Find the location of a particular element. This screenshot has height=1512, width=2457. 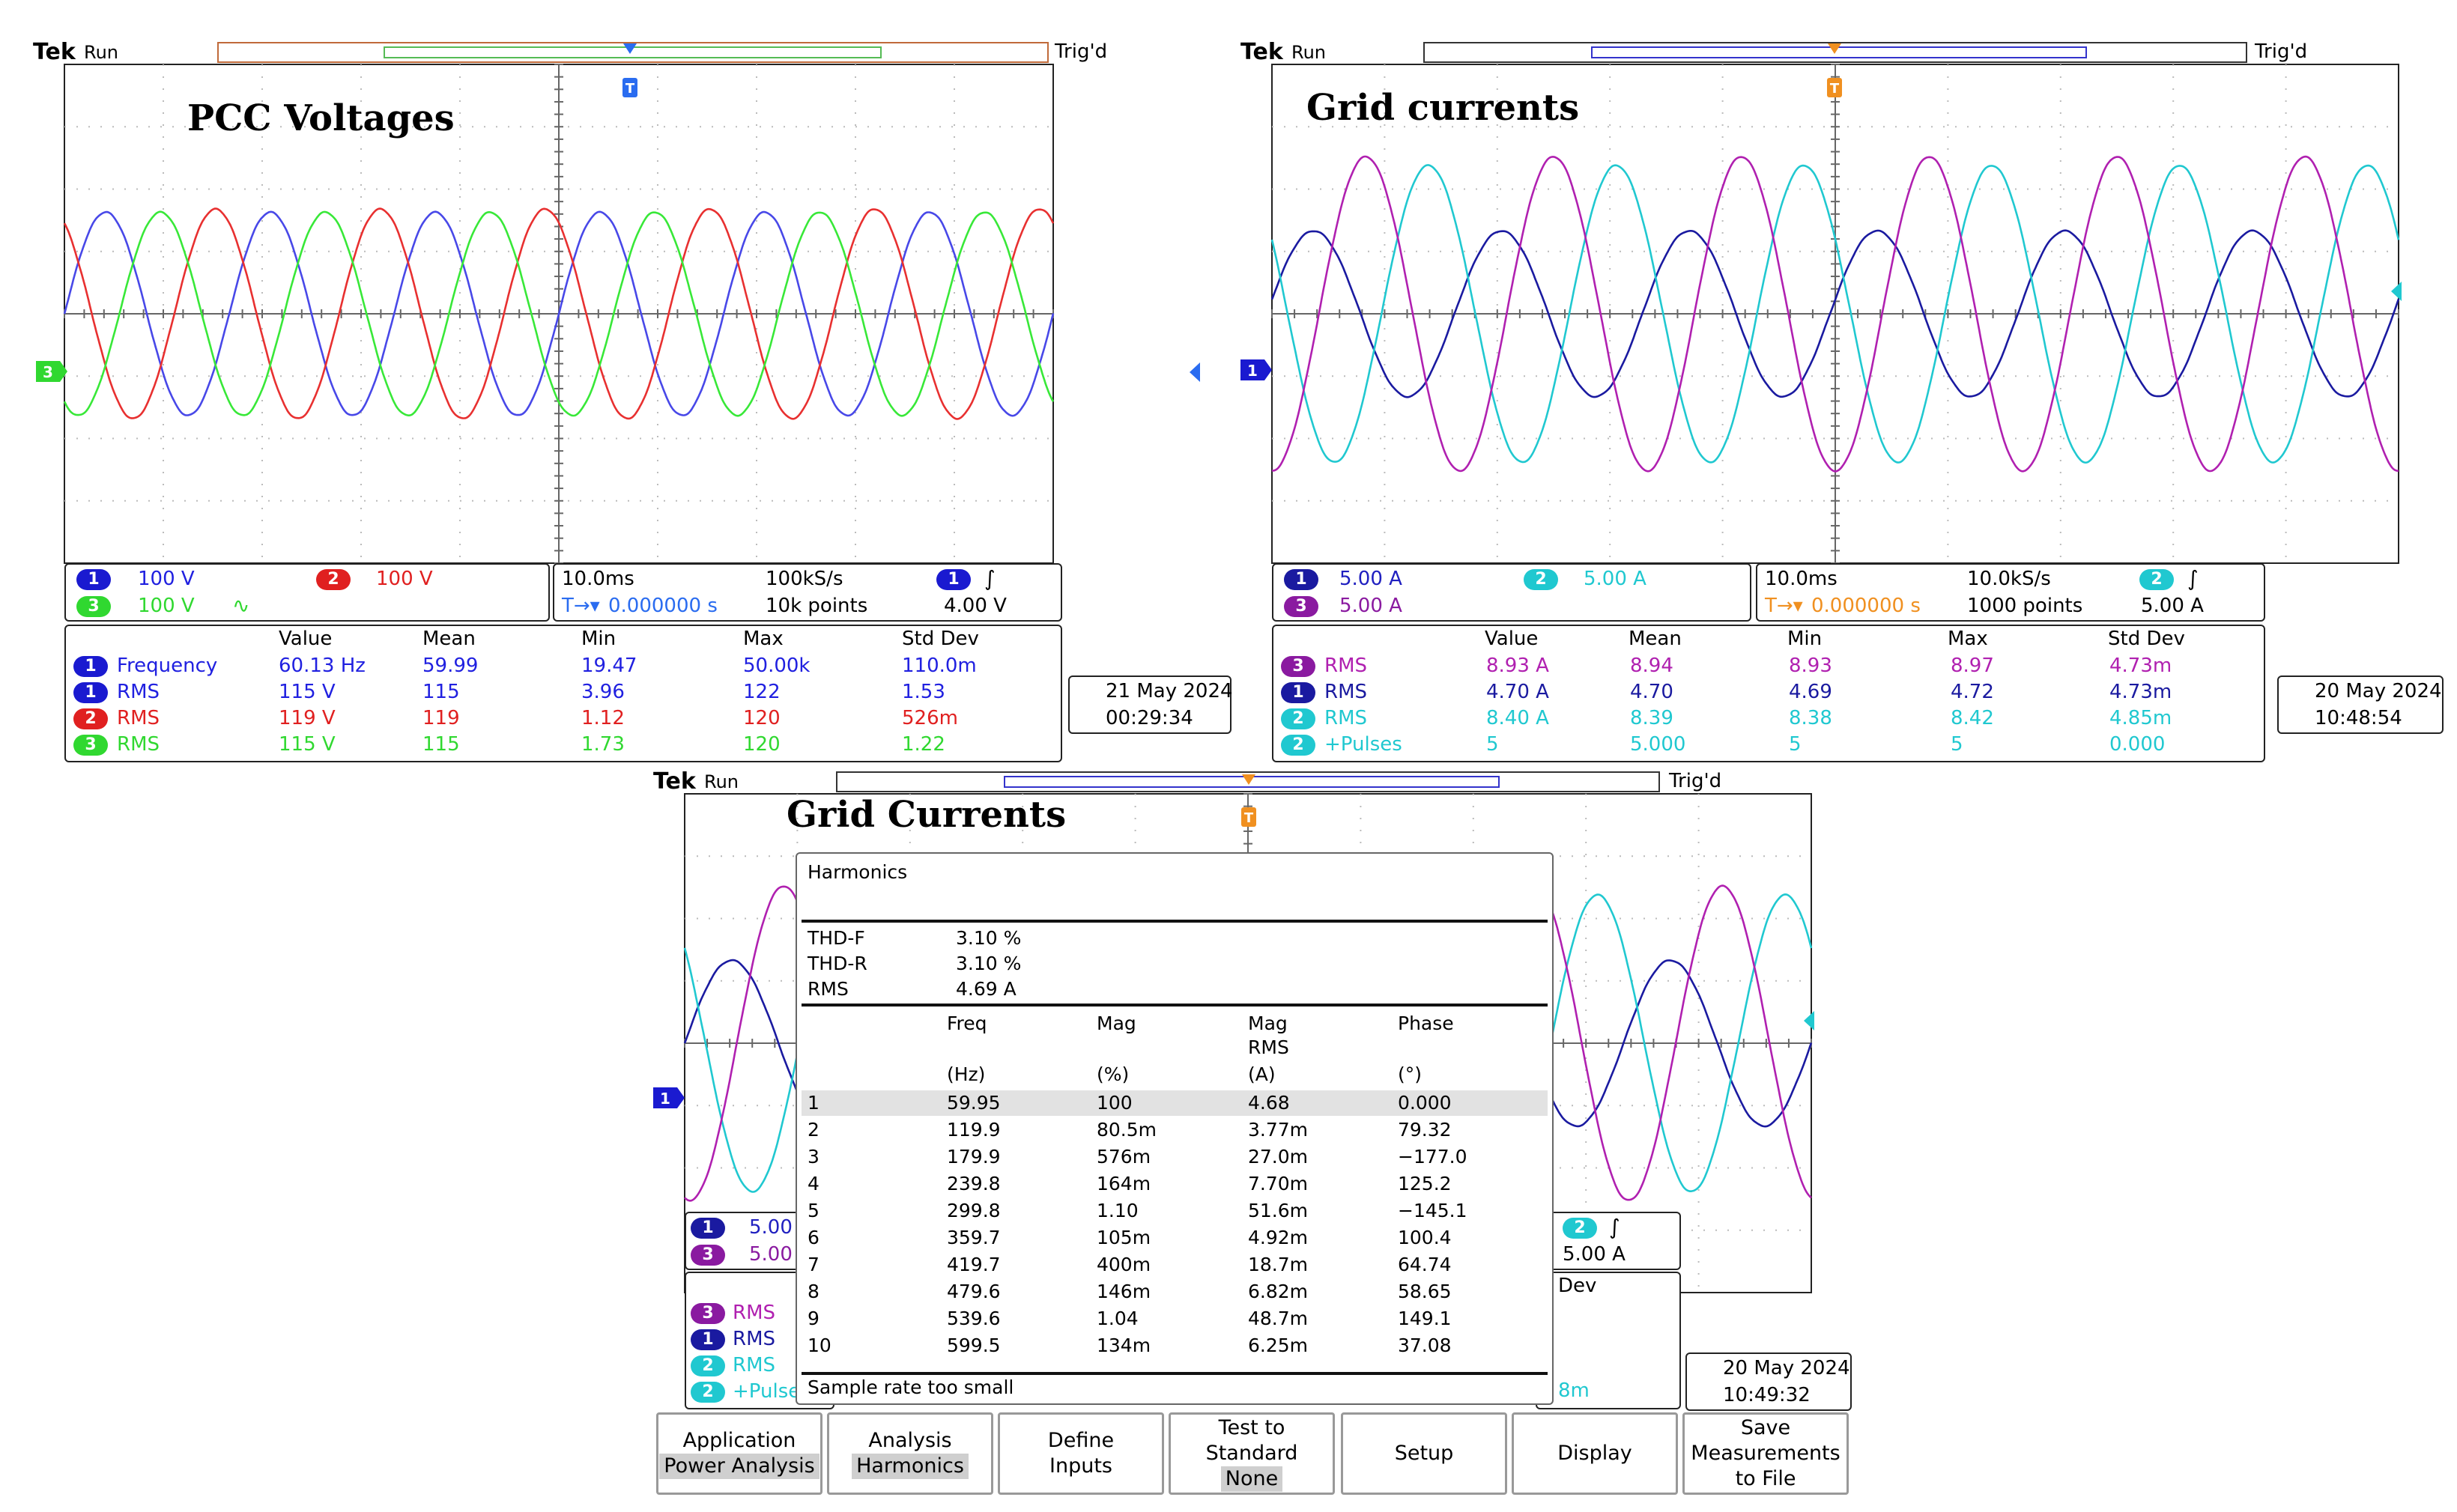

menu-button: Display is located at coordinates (1595, 1453).